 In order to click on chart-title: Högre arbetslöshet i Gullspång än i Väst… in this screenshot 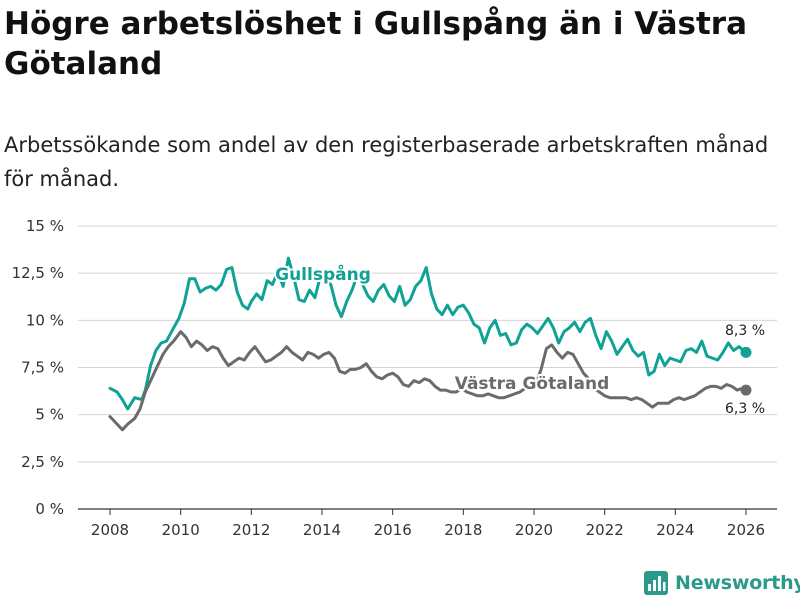, I will do `click(376, 44)`.